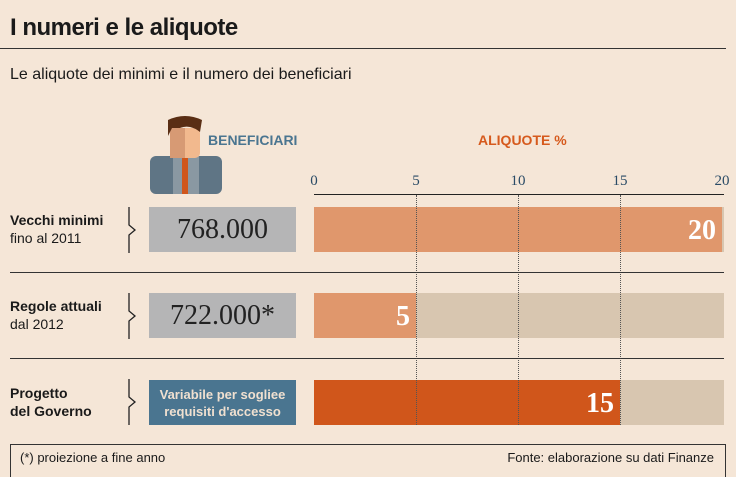  Describe the element at coordinates (253, 140) in the screenshot. I see `beneficiari-header: BENEFICIARI` at that location.